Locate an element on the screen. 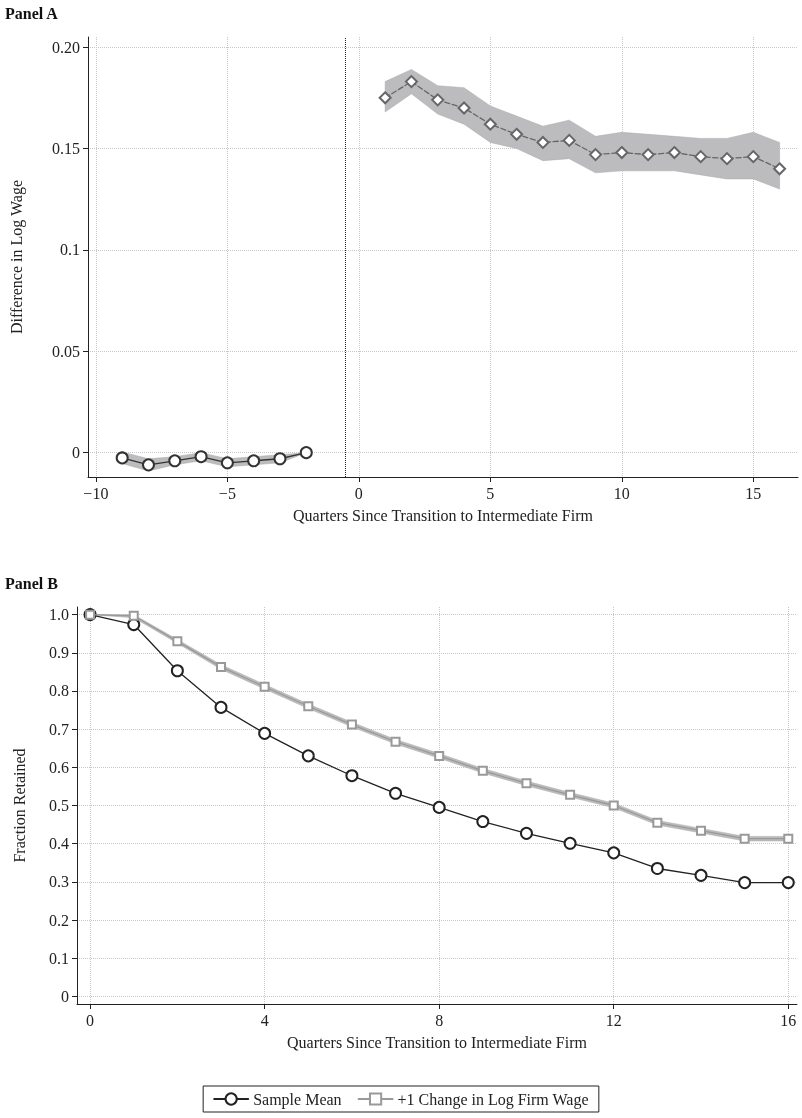  y-tick-label: 0.8 is located at coordinates (59, 691).